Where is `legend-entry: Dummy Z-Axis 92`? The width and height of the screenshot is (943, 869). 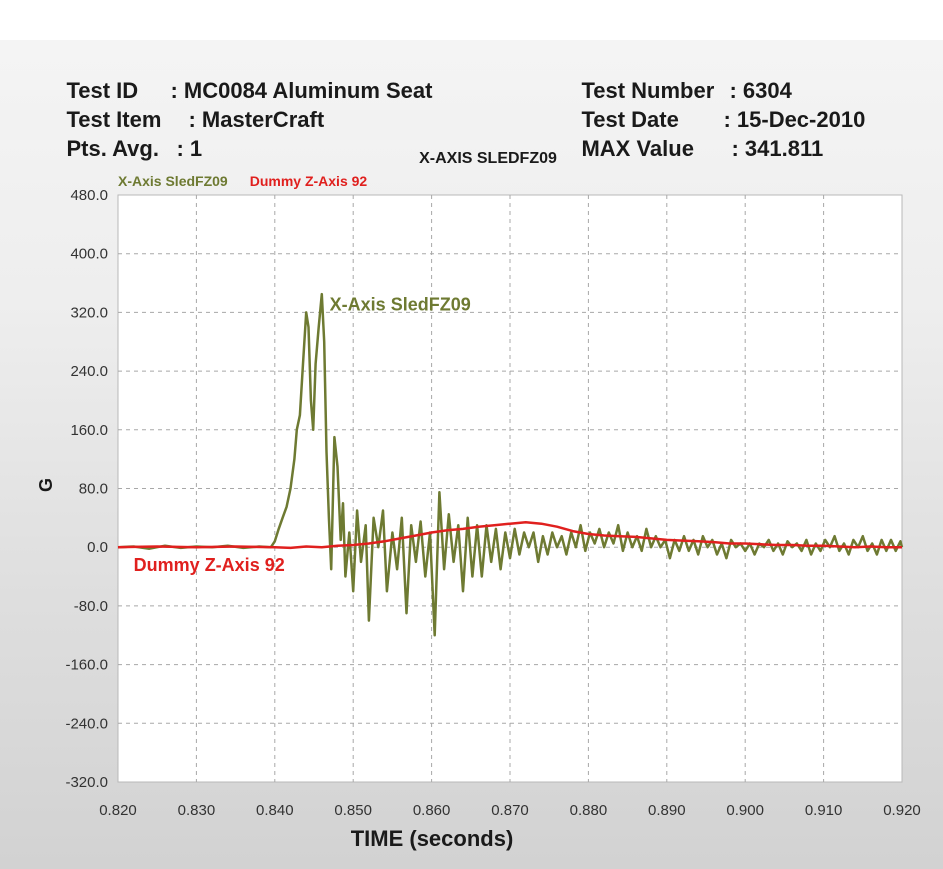
legend-entry: Dummy Z-Axis 92 is located at coordinates (309, 181).